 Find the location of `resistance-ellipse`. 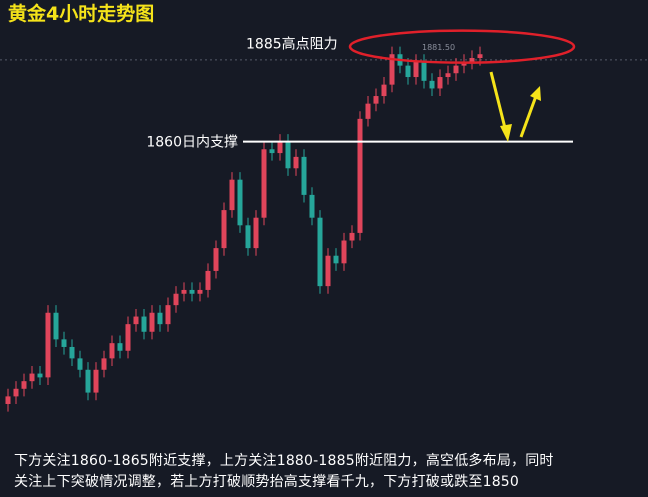

resistance-ellipse is located at coordinates (462, 46).